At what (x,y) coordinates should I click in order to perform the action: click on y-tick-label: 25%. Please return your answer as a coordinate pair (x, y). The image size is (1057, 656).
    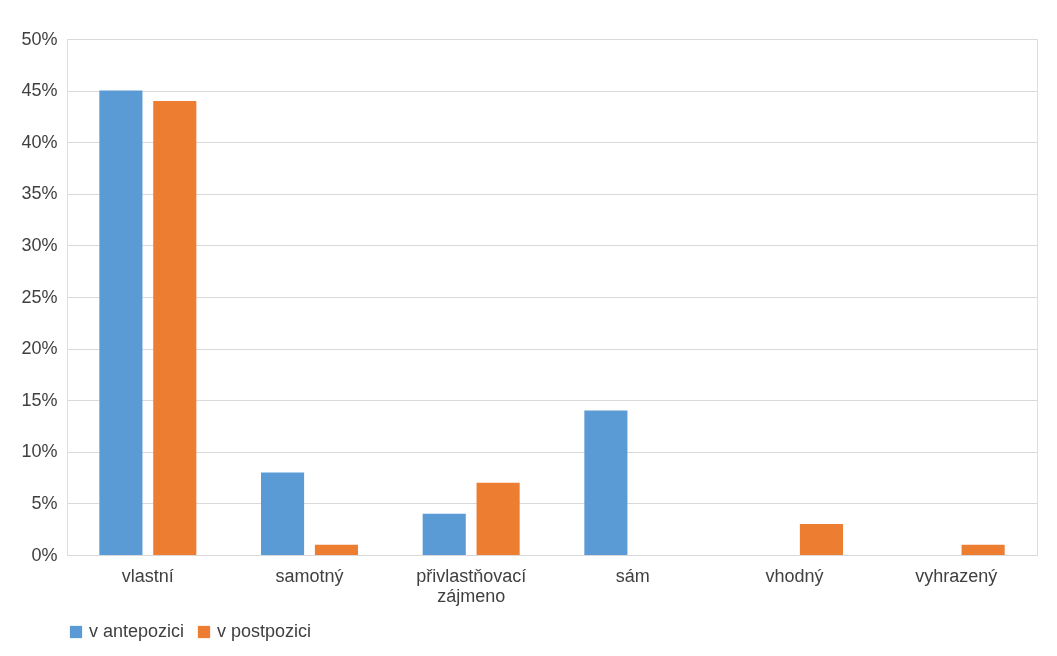
    Looking at the image, I should click on (39, 296).